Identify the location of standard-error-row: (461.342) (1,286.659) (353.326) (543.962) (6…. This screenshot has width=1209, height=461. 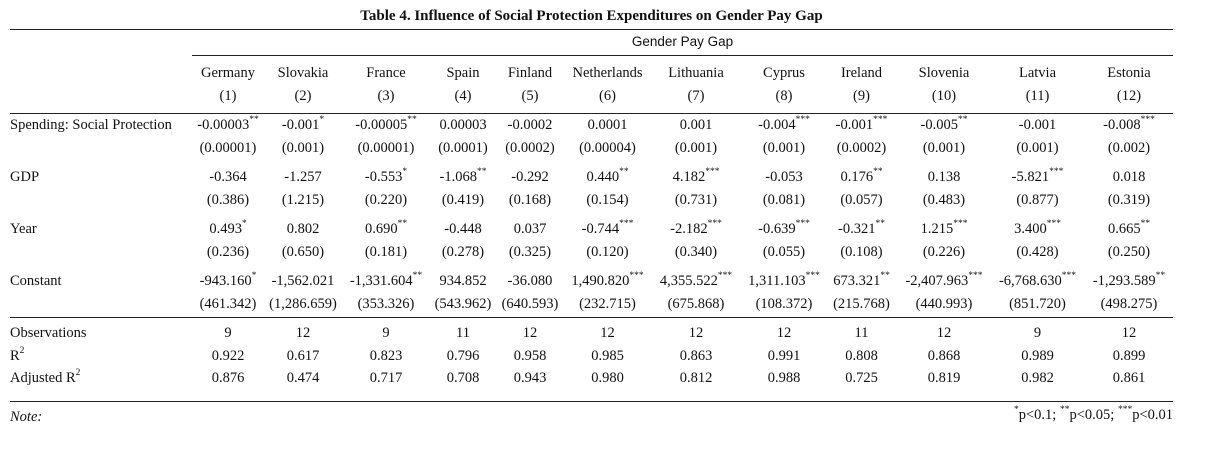
(591, 304).